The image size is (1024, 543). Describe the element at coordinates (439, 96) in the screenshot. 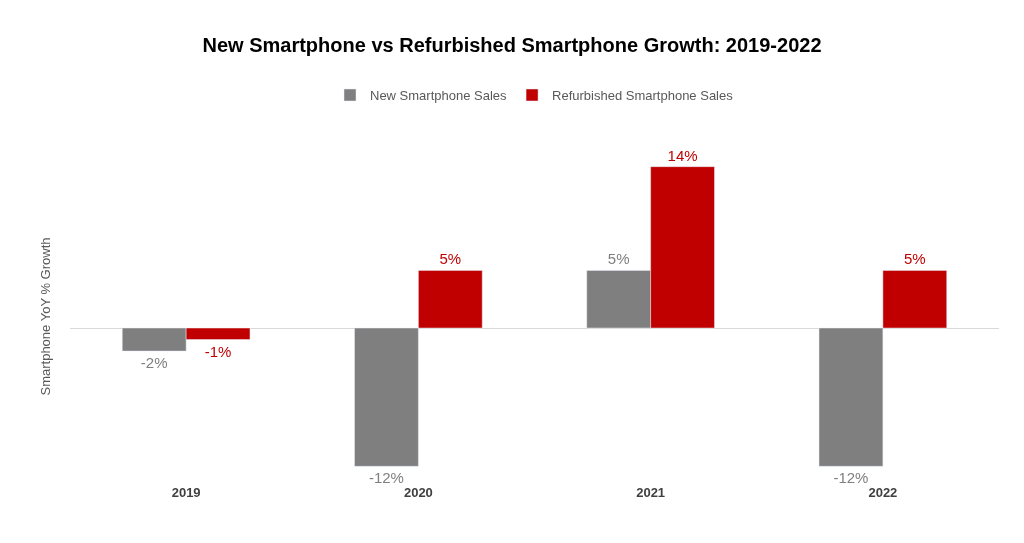

I see `legend-label: New Smartphone Sales` at that location.